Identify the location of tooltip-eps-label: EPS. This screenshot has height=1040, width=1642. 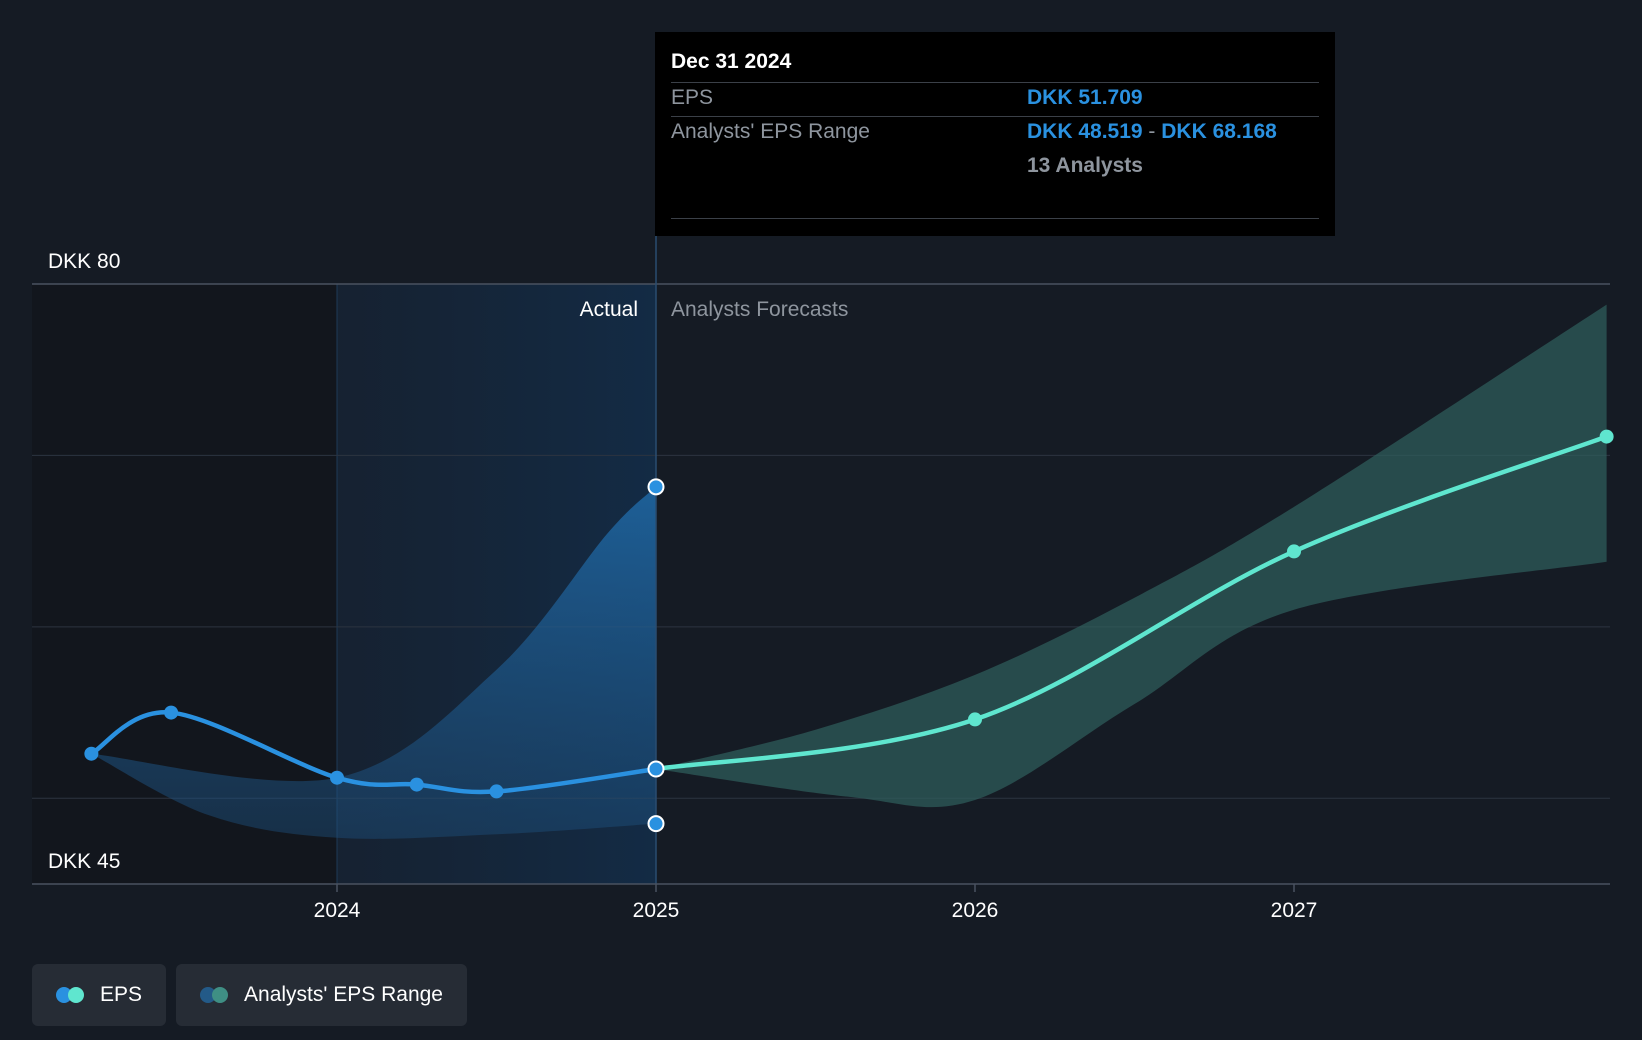
(692, 97).